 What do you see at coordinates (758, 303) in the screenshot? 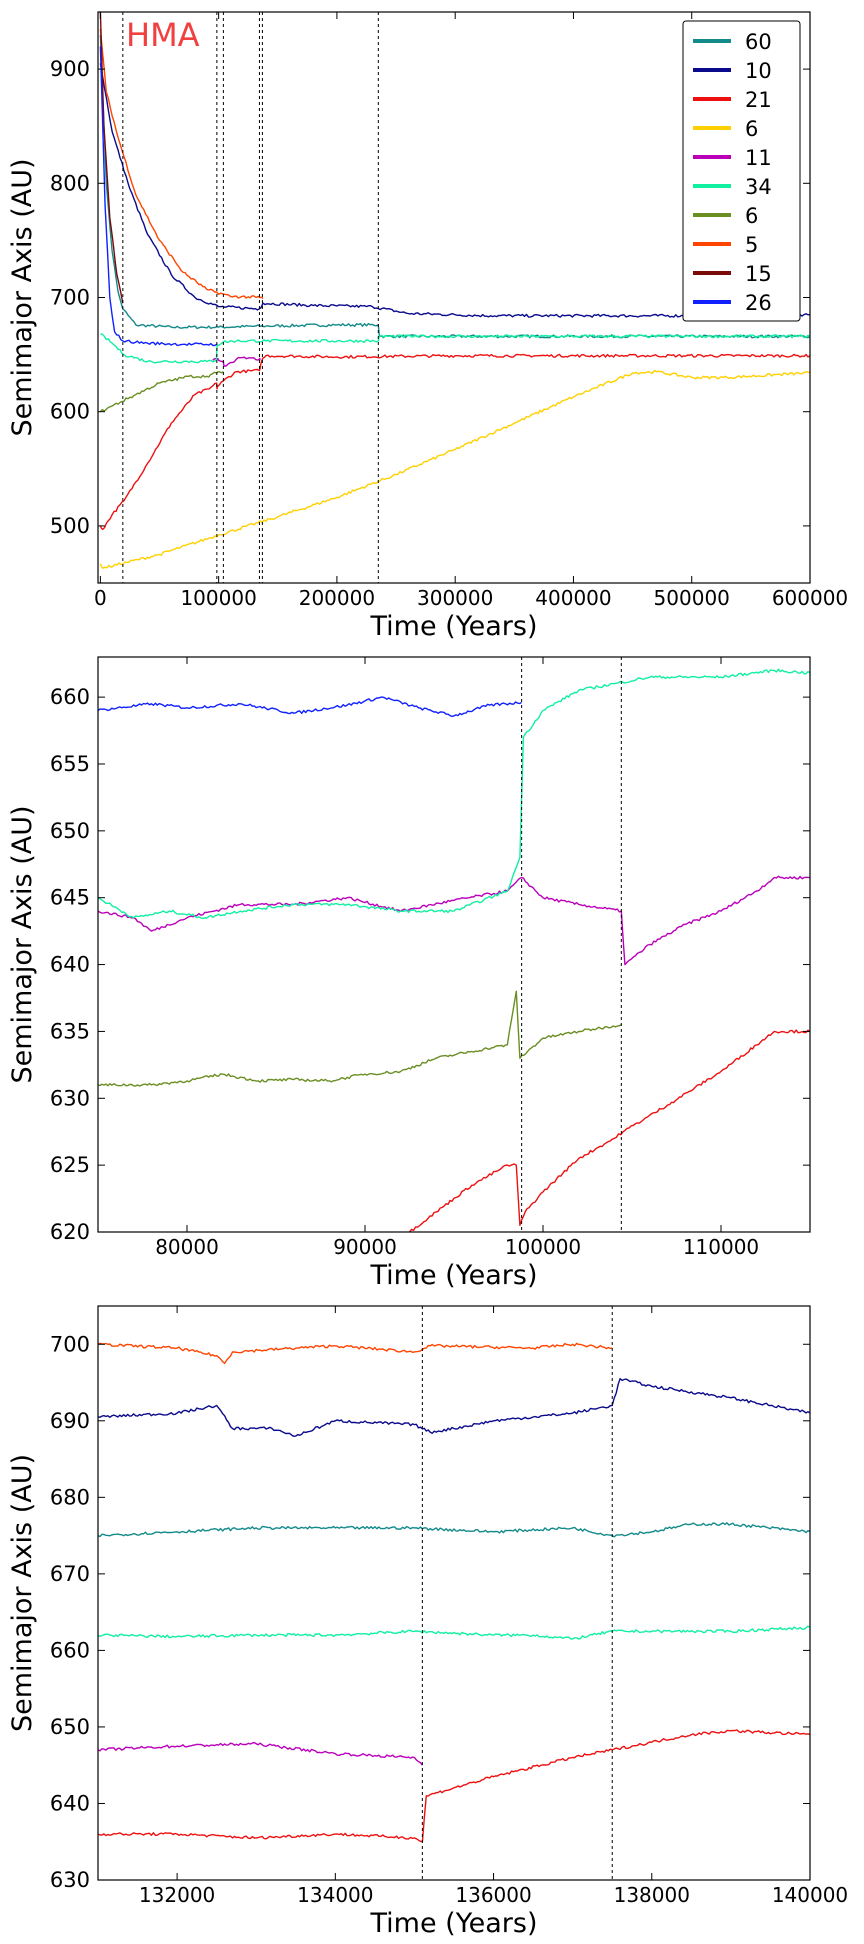
I see `legend-label-9: 26` at bounding box center [758, 303].